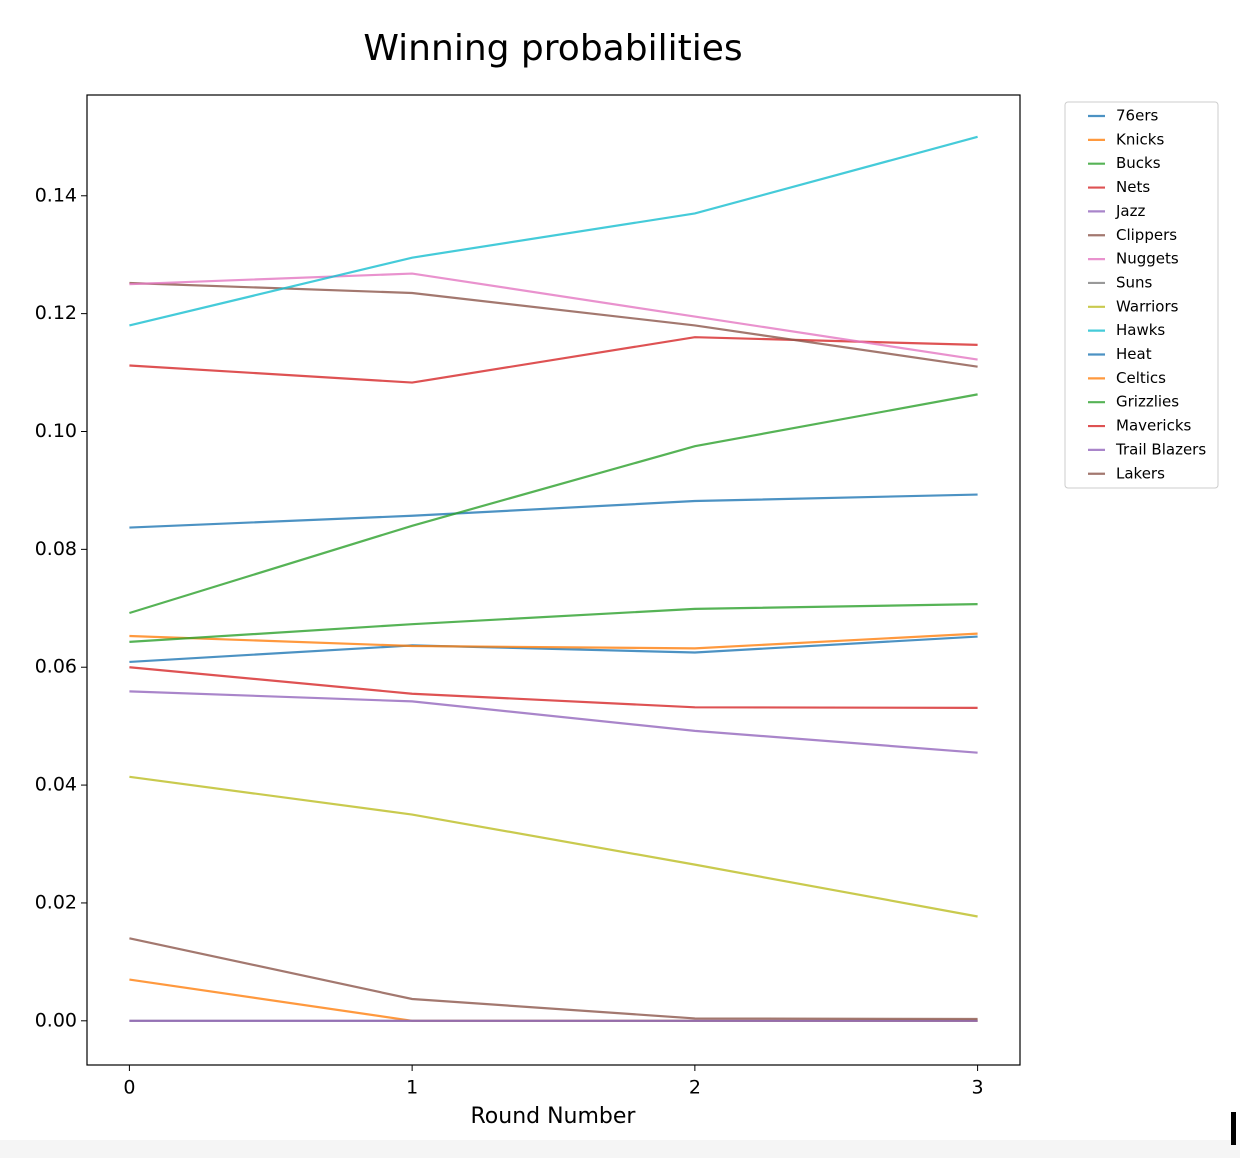  What do you see at coordinates (1134, 282) in the screenshot?
I see `legend-label: Suns` at bounding box center [1134, 282].